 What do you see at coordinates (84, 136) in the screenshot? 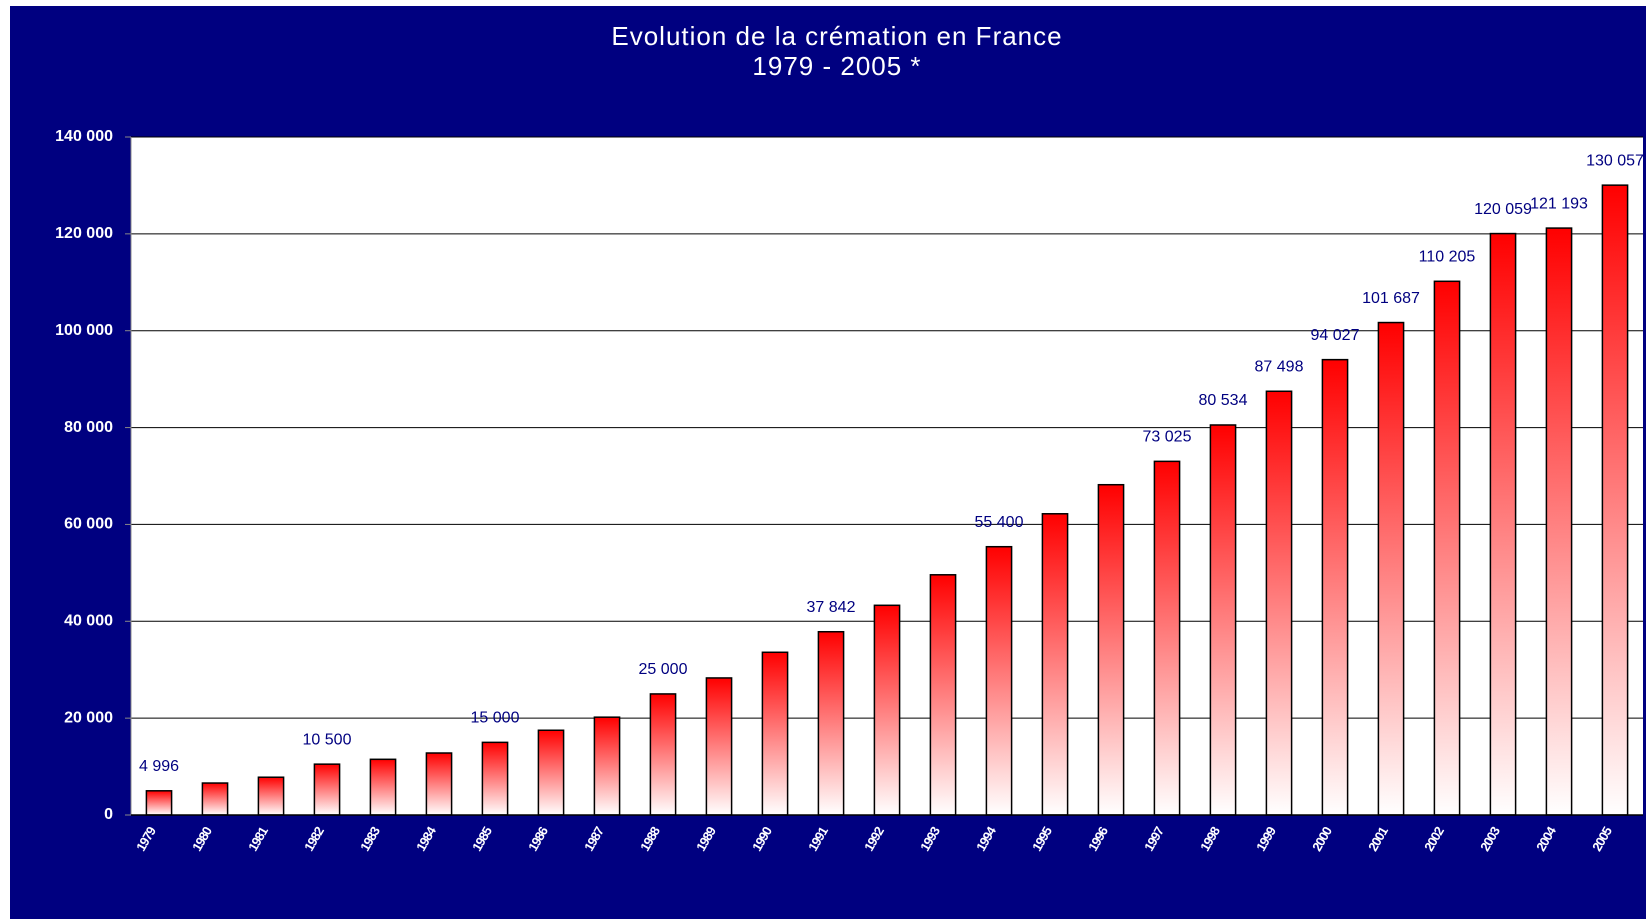
I see `y-tick-label: 140 000` at bounding box center [84, 136].